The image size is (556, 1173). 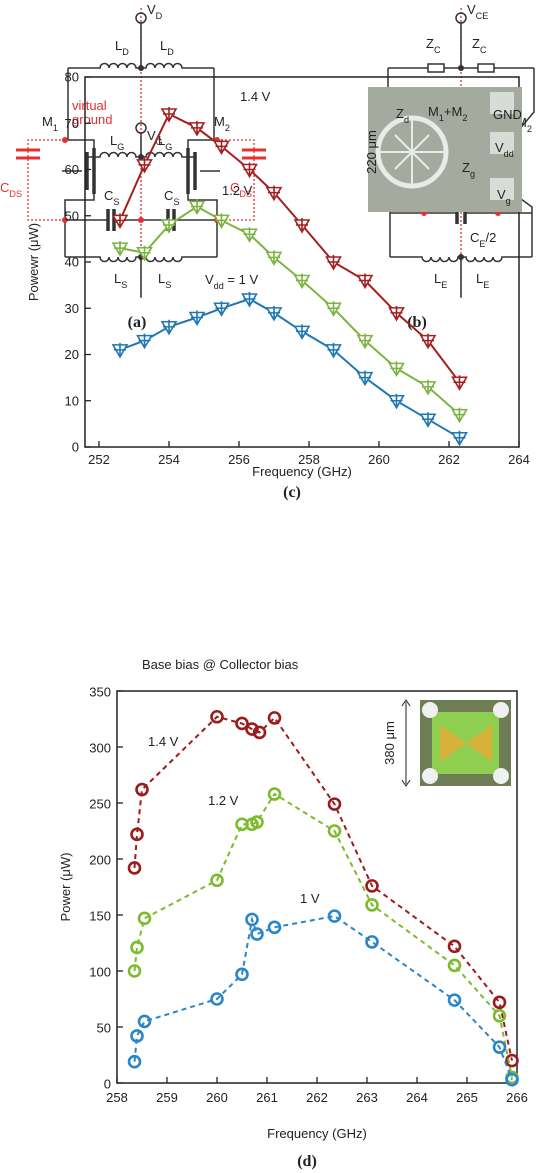 What do you see at coordinates (310, 898) in the screenshot?
I see `annotation: 1 V` at bounding box center [310, 898].